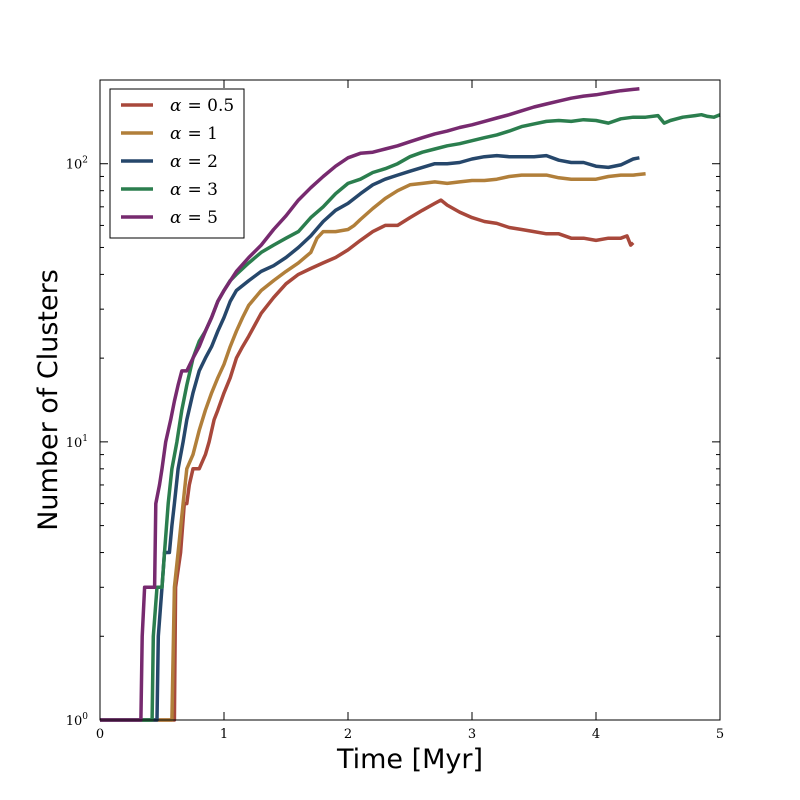  I want to click on legend-label: α = 1, so click(194, 134).